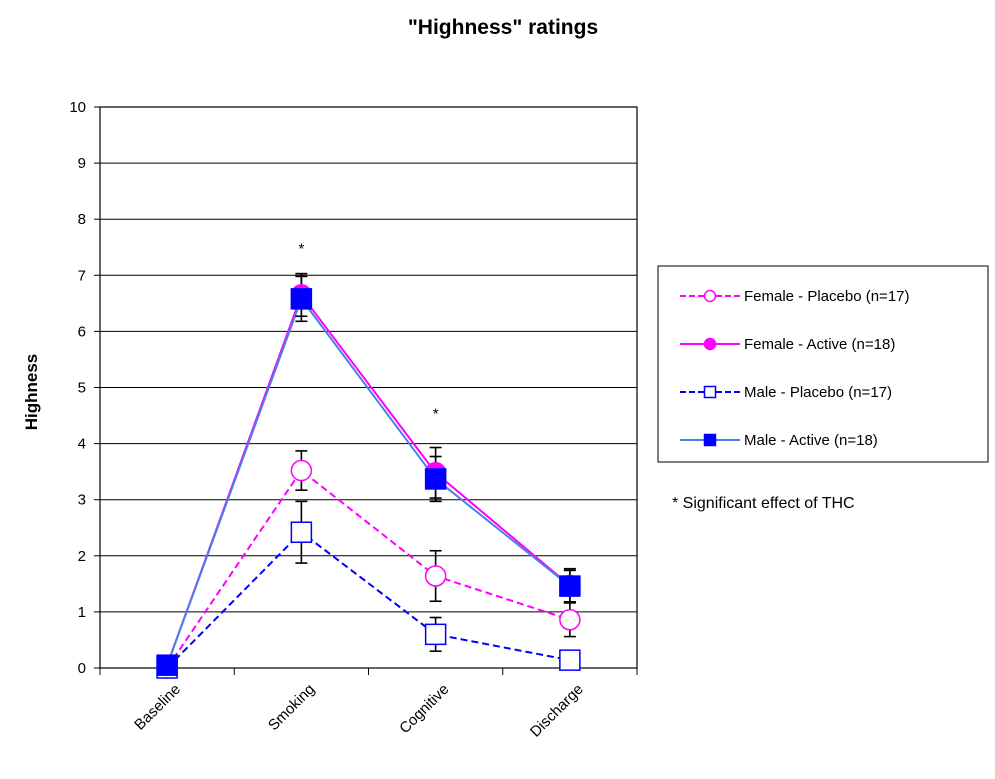 Image resolution: width=995 pixels, height=779 pixels. What do you see at coordinates (557, 711) in the screenshot?
I see `x-tick-label: Discharge` at bounding box center [557, 711].